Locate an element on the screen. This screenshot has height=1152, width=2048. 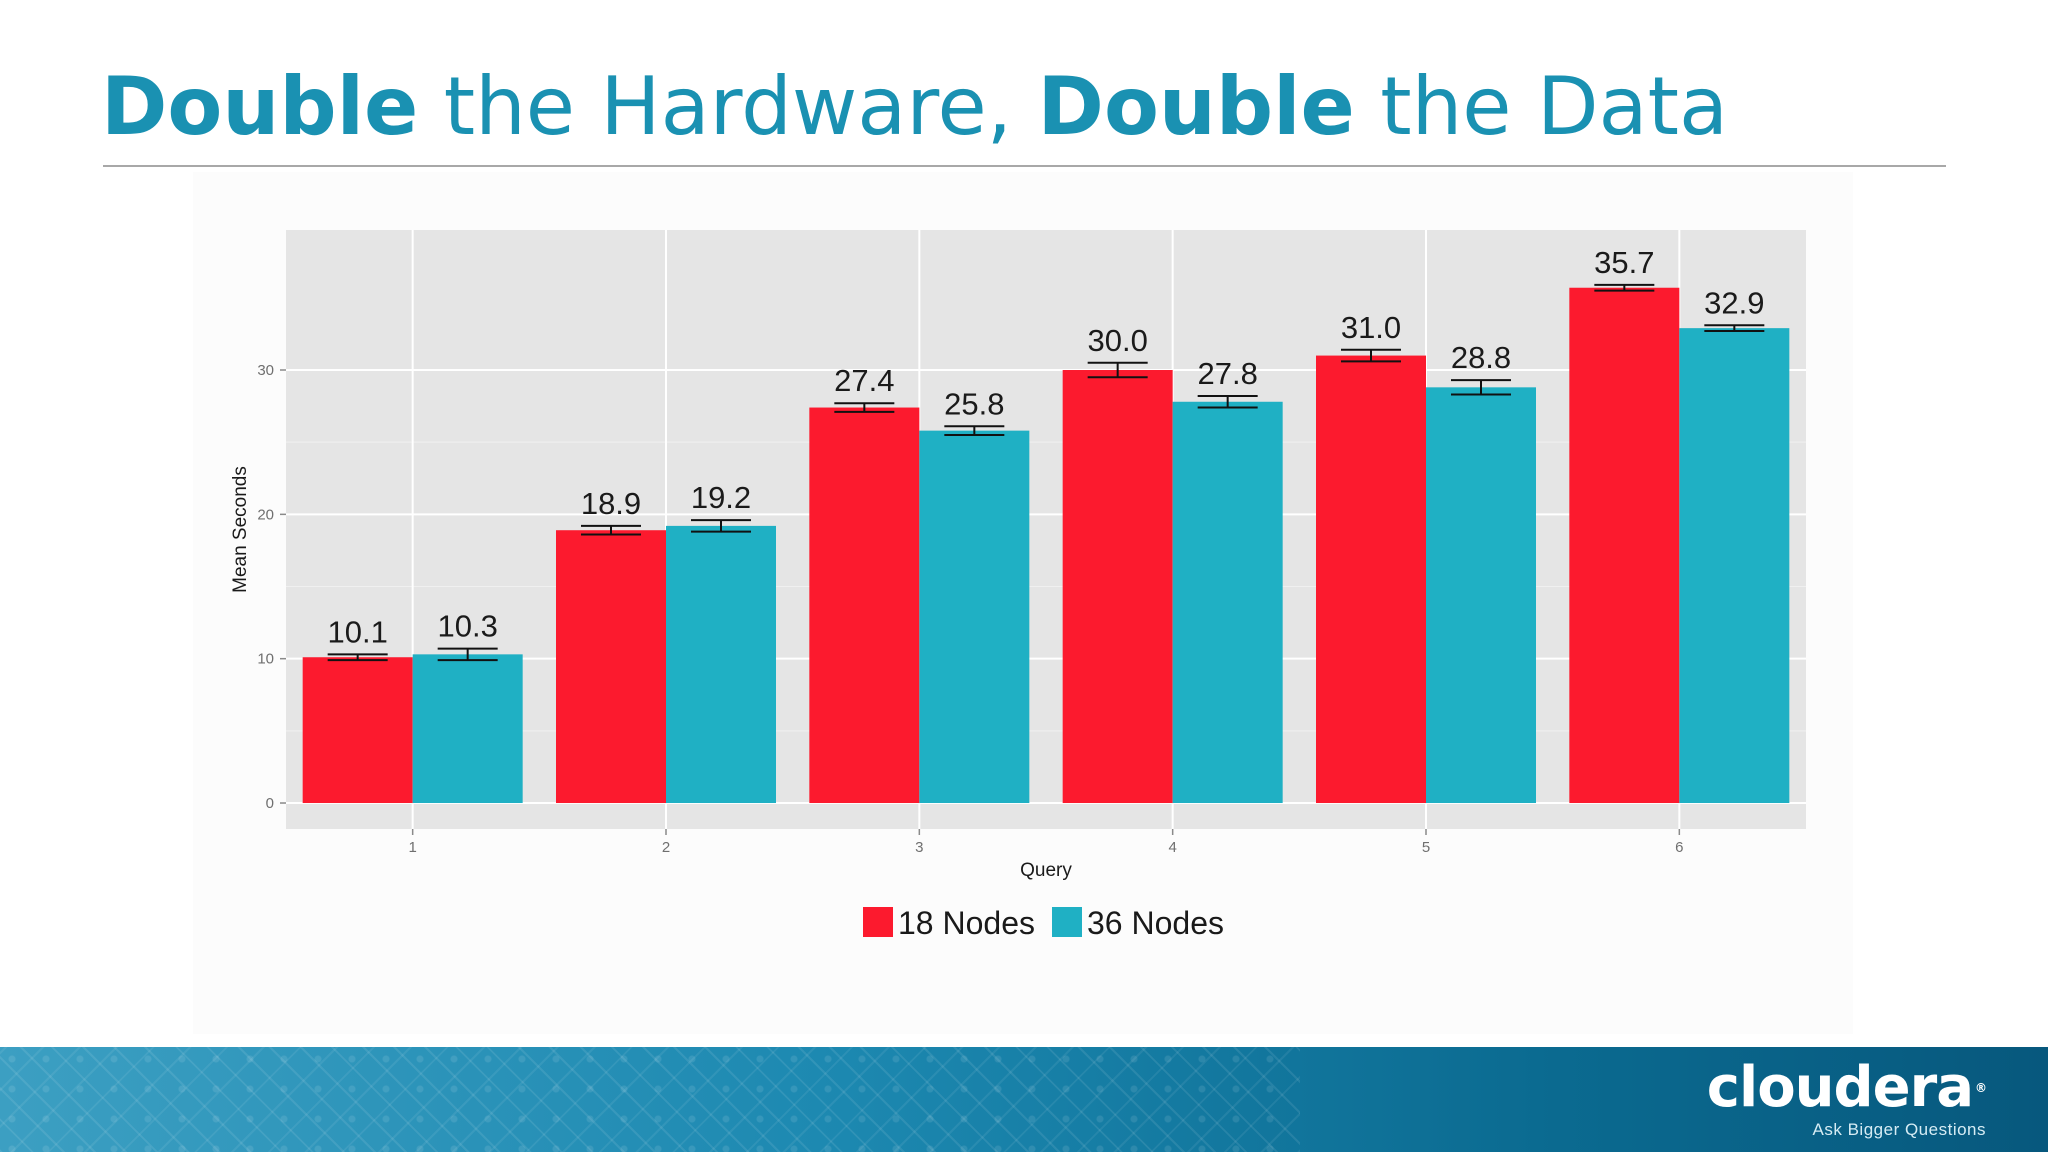
slide-title: Double the Hardware, Double the Data is located at coordinates (914, 107).